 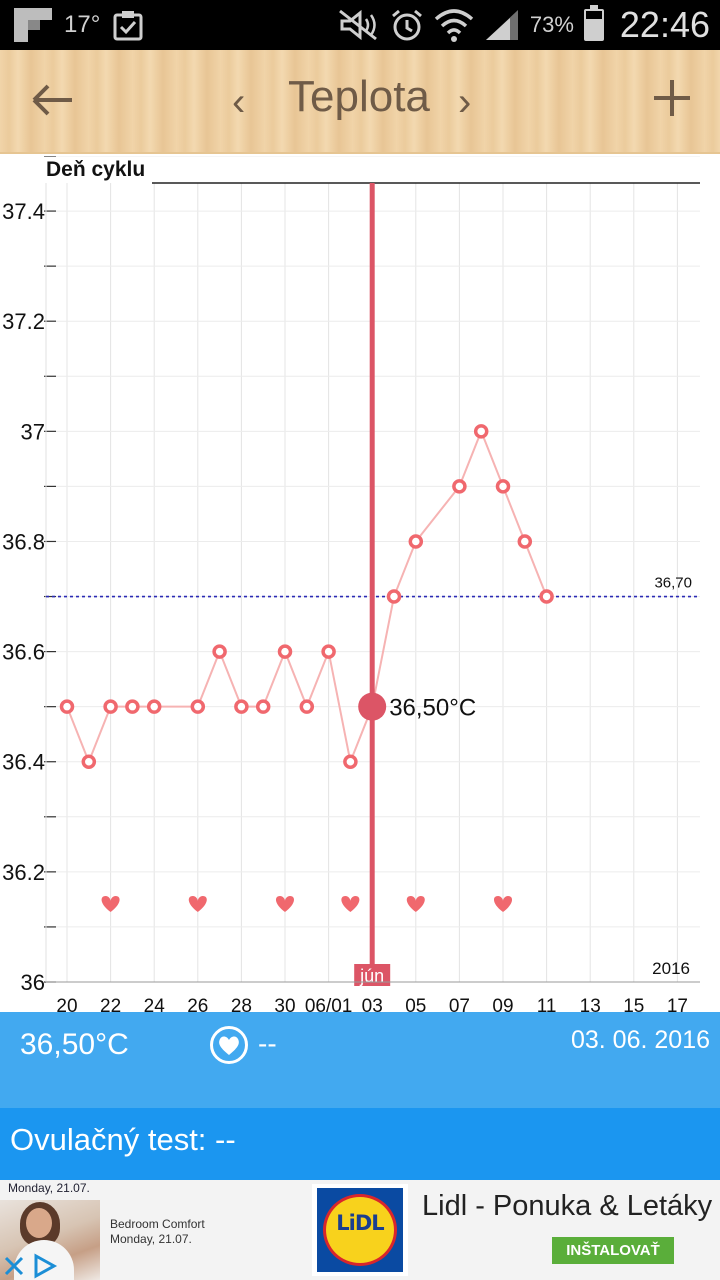 I want to click on y-tick-label: 37, so click(x=33, y=431).